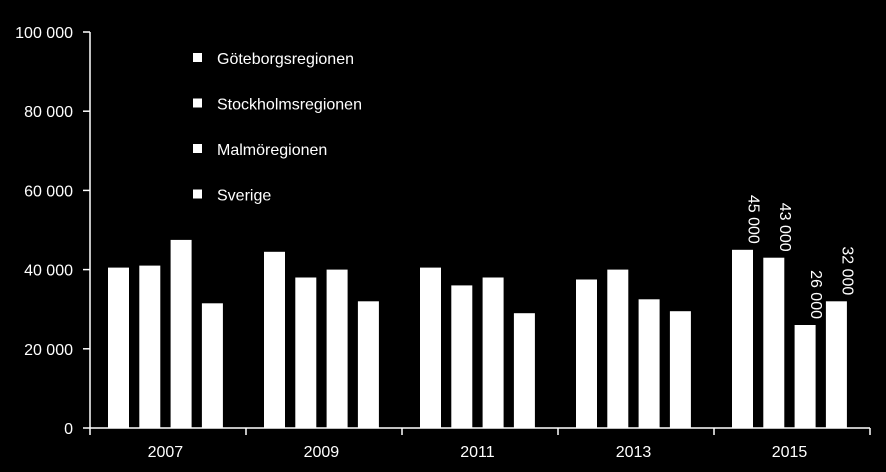  I want to click on x-tick-label: 2015, so click(790, 452).